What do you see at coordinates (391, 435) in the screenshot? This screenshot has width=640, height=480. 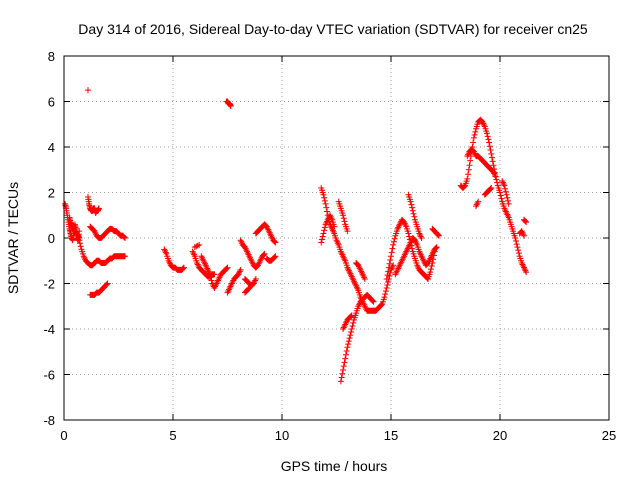 I see `x-tick-label: 15` at bounding box center [391, 435].